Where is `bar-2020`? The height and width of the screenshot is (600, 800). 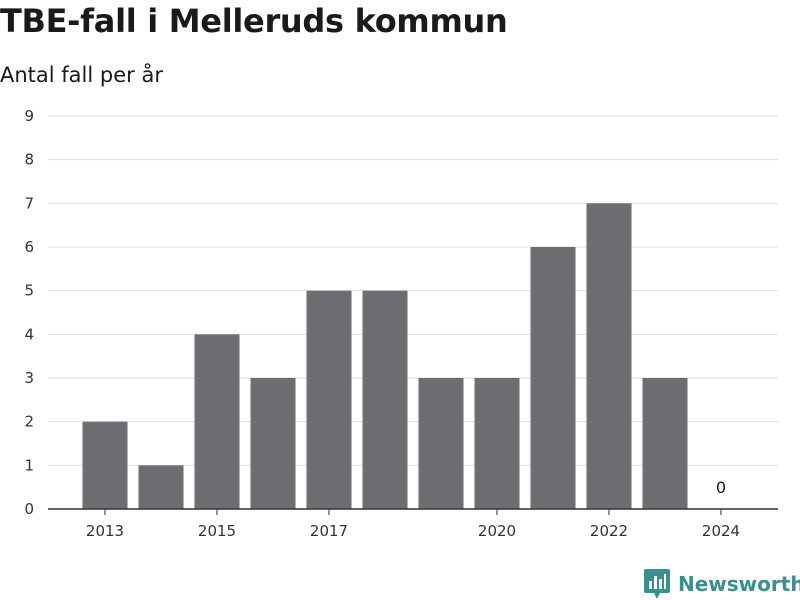 bar-2020 is located at coordinates (497, 443).